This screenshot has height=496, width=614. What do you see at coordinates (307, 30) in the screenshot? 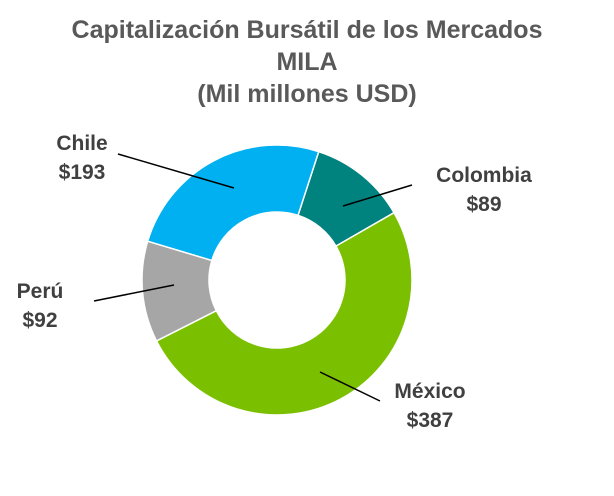
I see `chart-title-line-1: Capitalización Bursátil de los Mercados` at bounding box center [307, 30].